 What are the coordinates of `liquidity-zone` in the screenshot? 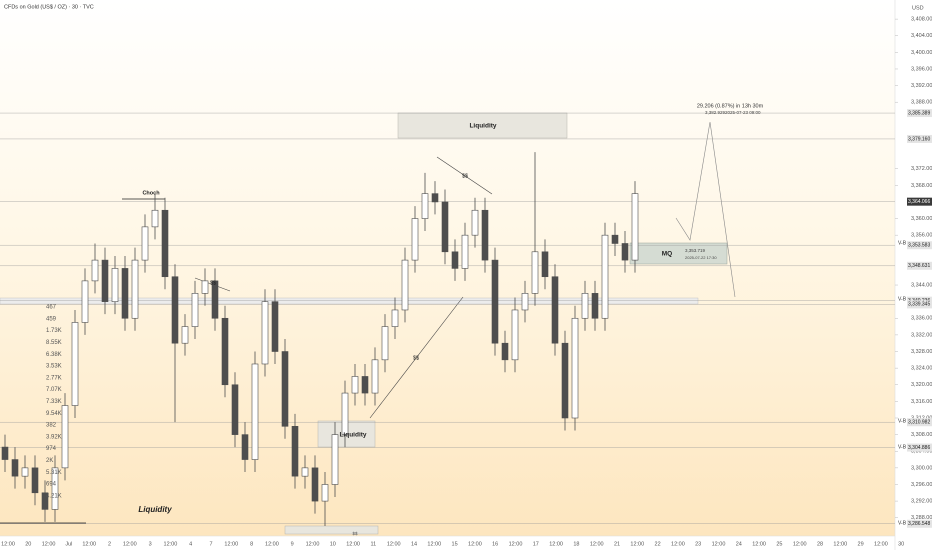 It's located at (331, 530).